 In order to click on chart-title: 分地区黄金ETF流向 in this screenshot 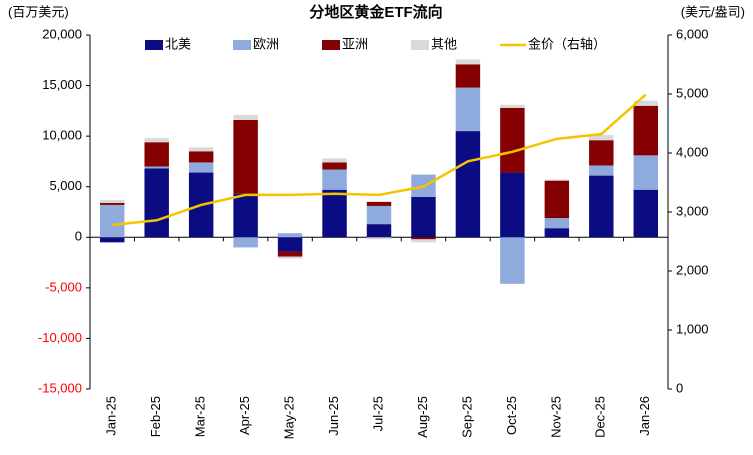, I will do `click(375, 12)`.